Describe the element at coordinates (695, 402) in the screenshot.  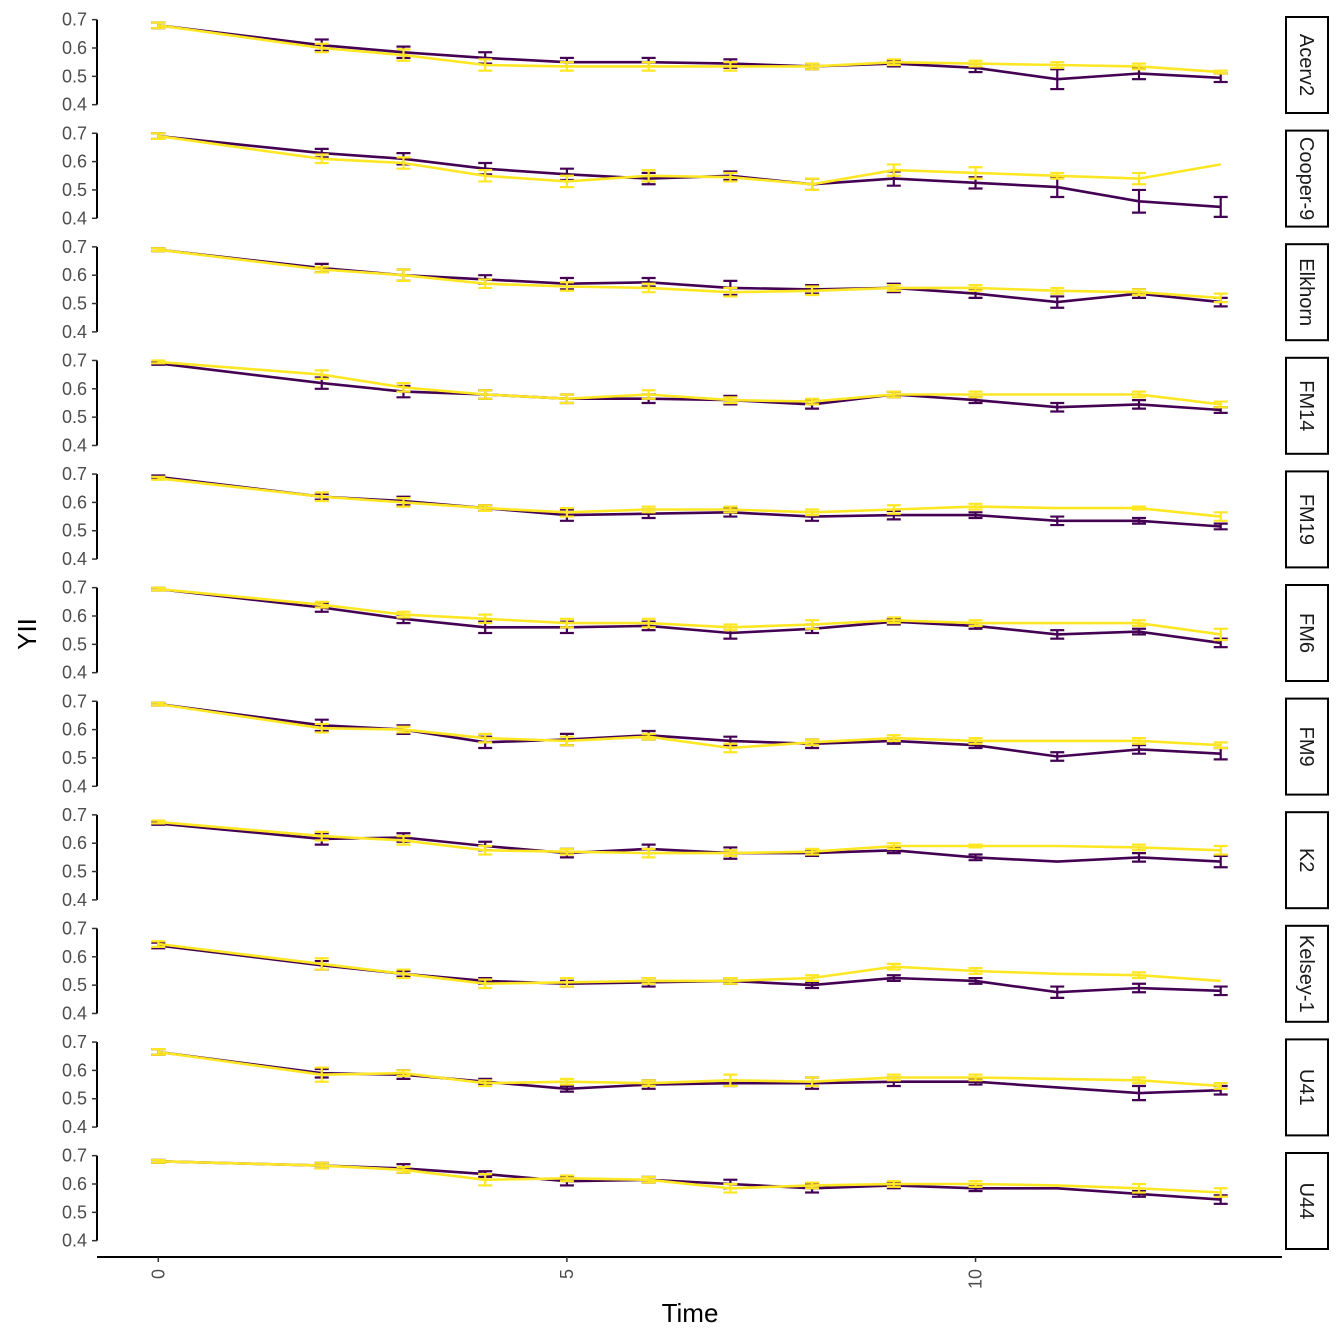
I see `facet-panel-fm14: 0.4 0.5 0.6 0.7 FM14` at that location.